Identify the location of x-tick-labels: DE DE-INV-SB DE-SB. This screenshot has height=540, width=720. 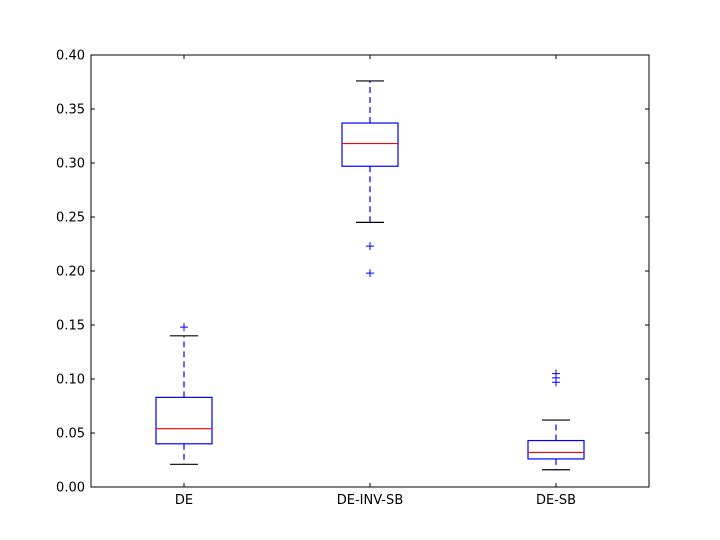
(375, 500).